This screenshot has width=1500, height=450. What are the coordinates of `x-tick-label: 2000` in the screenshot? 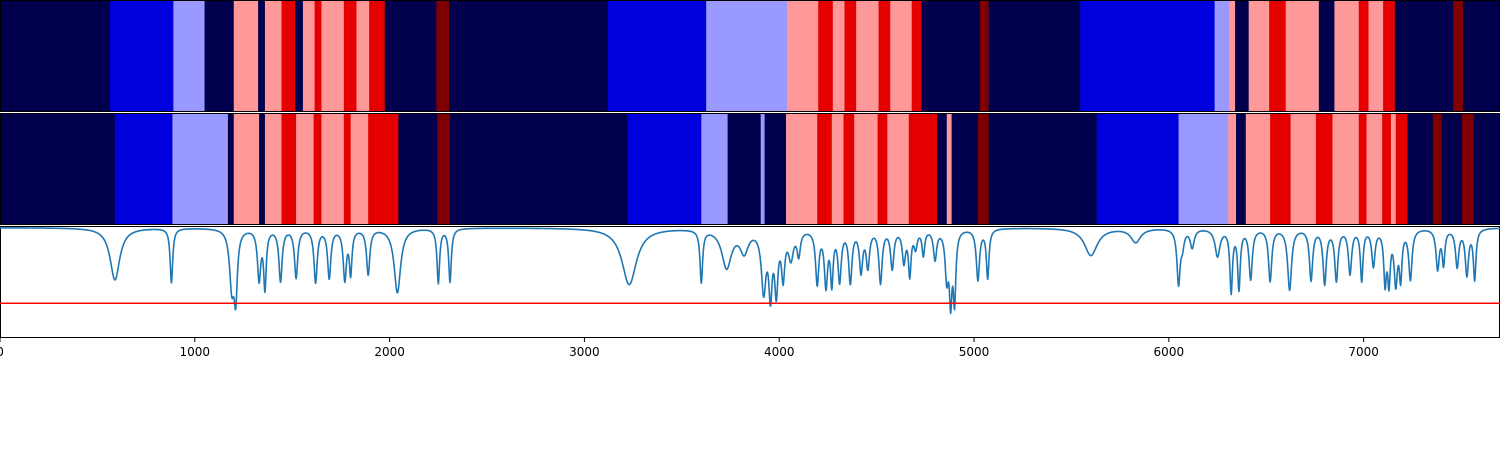 It's located at (389, 352).